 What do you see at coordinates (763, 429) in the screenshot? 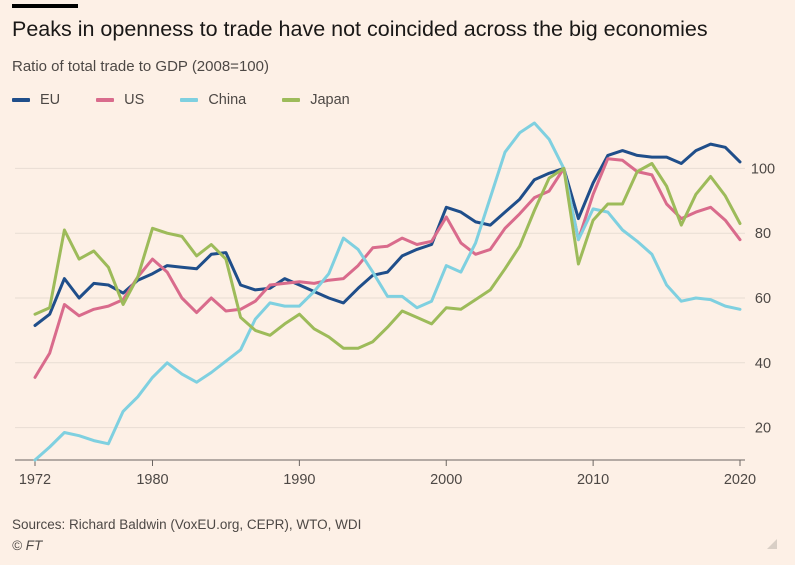
I see `y-tick-label-20: 20` at bounding box center [763, 429].